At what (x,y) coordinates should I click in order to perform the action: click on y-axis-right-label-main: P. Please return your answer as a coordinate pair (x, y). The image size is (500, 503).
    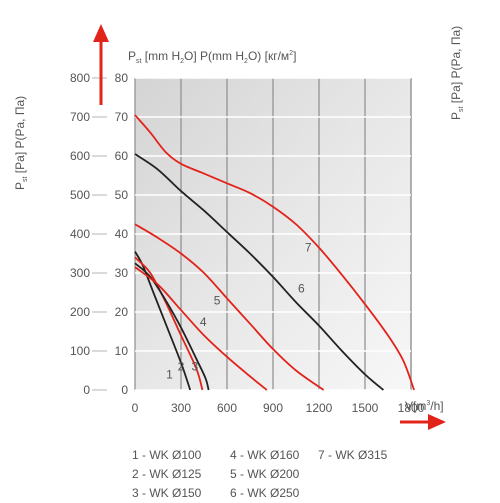
    Looking at the image, I should click on (456, 116).